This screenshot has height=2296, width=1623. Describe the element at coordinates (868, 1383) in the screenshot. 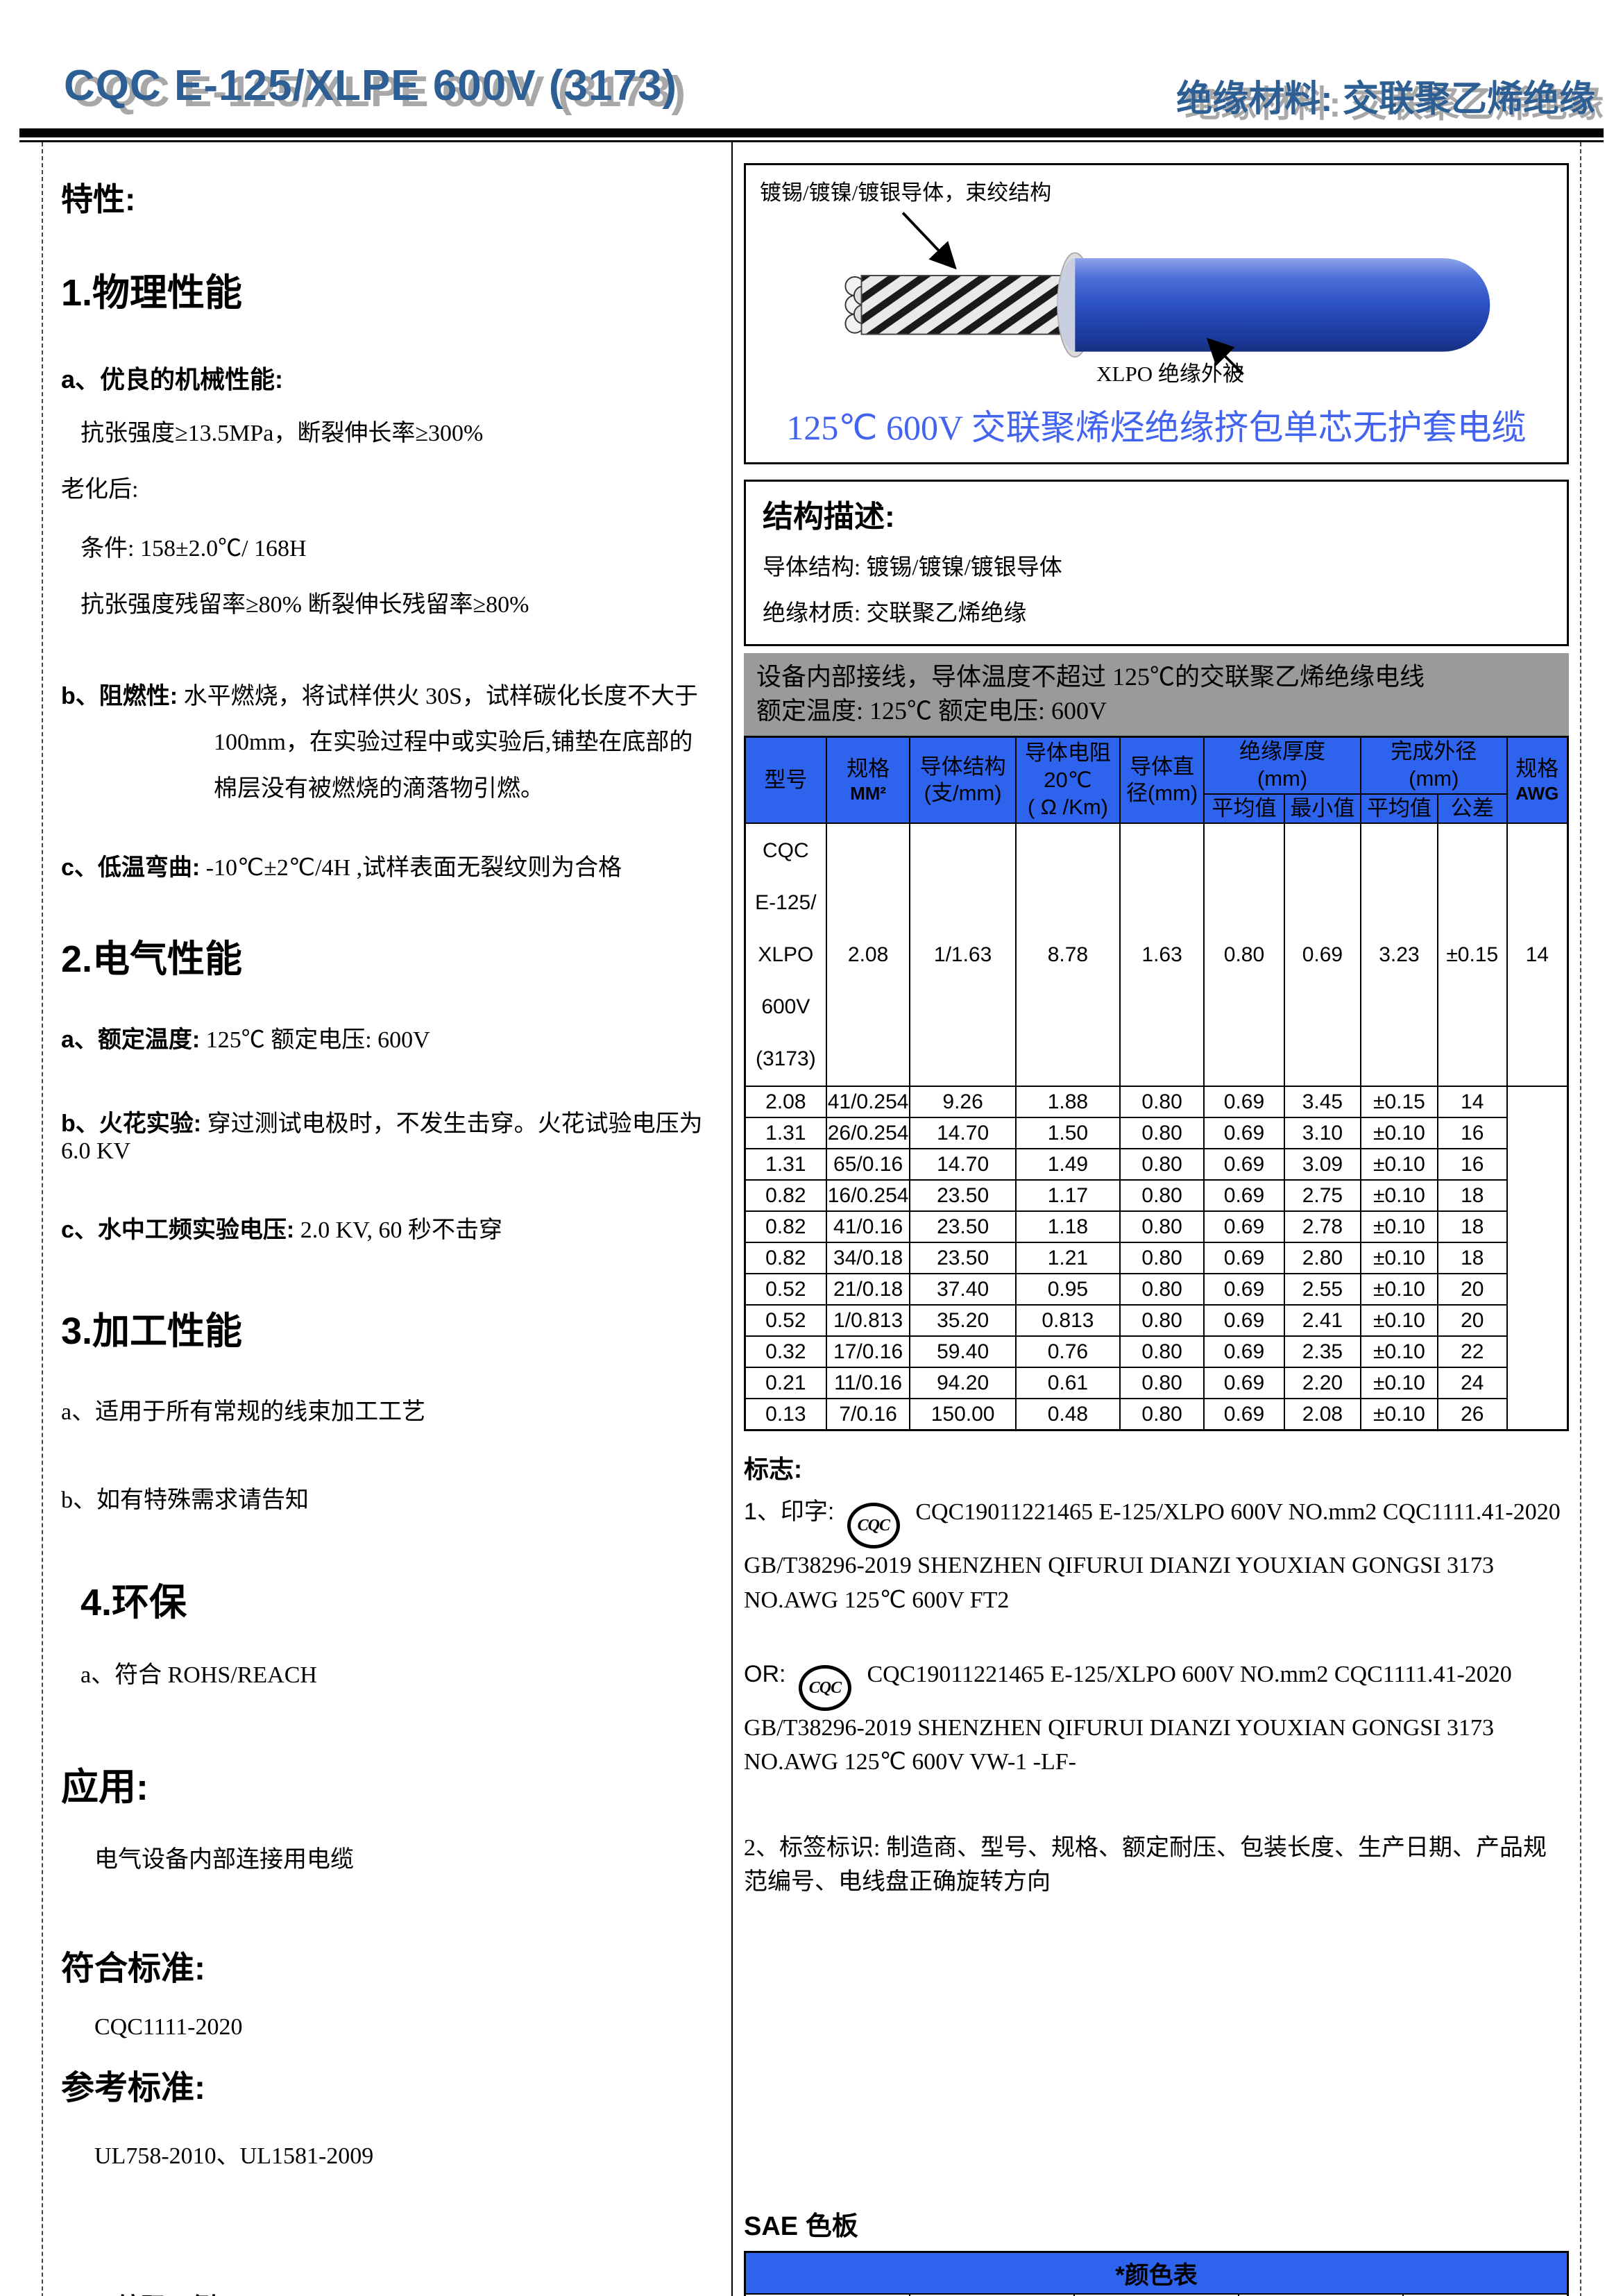

I see `cell: 11/0.16` at that location.